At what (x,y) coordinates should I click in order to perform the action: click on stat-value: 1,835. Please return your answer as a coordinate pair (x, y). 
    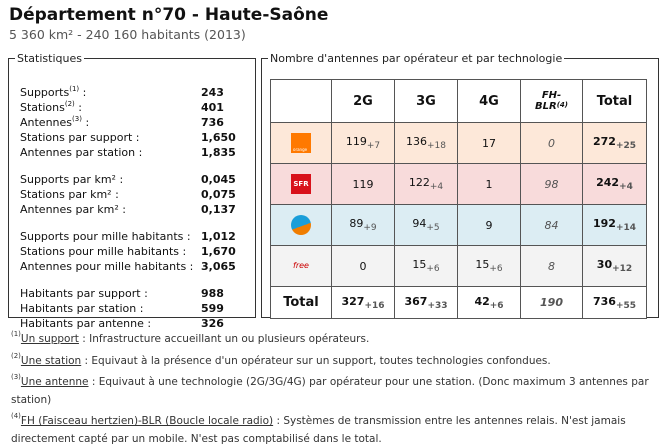
    Looking at the image, I should click on (218, 152).